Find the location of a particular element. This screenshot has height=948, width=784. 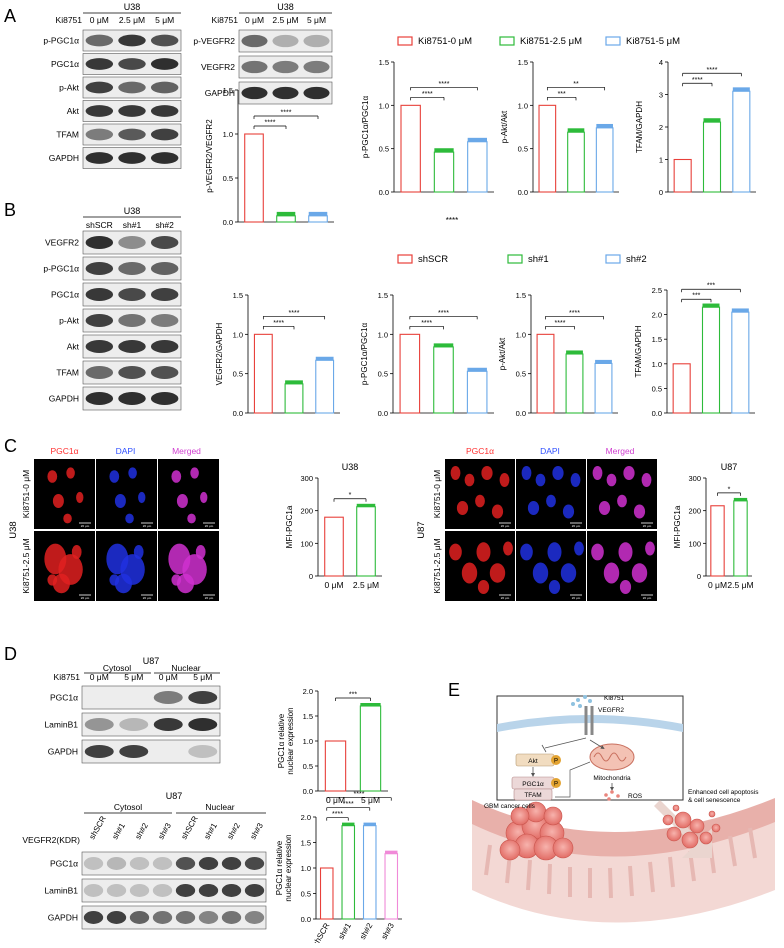

row-label-akt: Akt is located at coordinates (73, 111).